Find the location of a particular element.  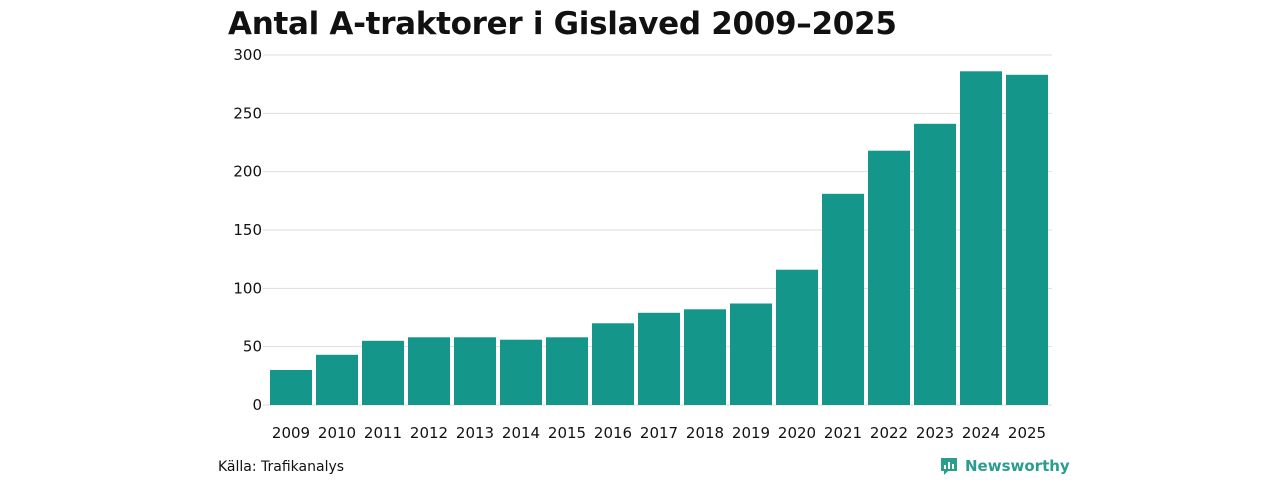

y-tick-label: 200 is located at coordinates (247, 172).